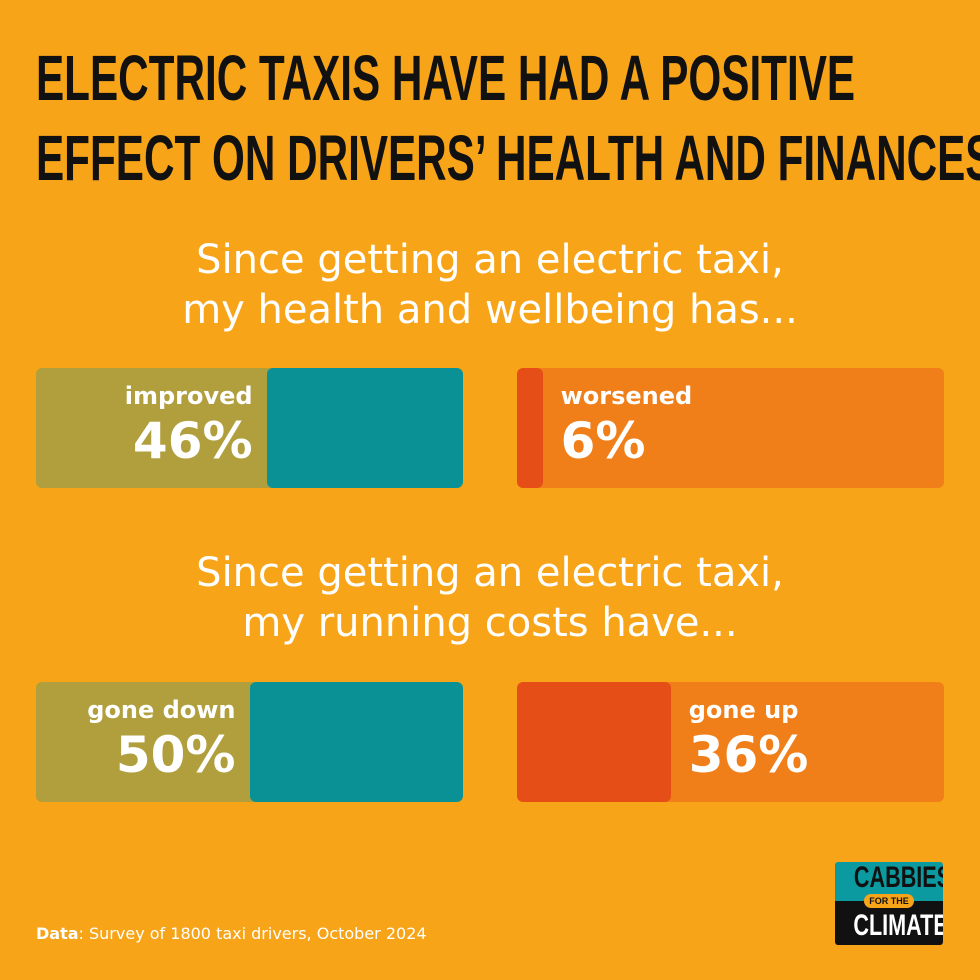 The height and width of the screenshot is (980, 980). What do you see at coordinates (748, 755) in the screenshot?
I see `value-label: 36%` at bounding box center [748, 755].